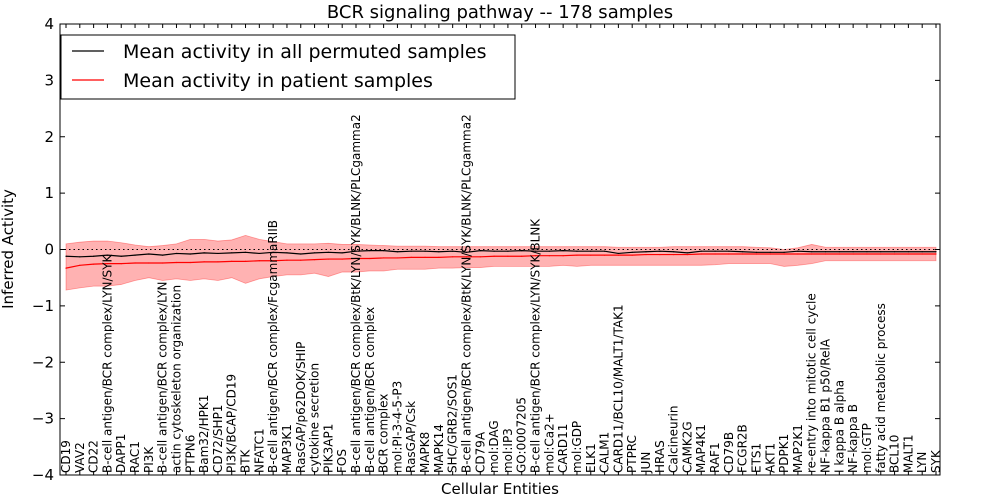  What do you see at coordinates (605, 452) in the screenshot?
I see `x-category-label: CALM1` at bounding box center [605, 452].